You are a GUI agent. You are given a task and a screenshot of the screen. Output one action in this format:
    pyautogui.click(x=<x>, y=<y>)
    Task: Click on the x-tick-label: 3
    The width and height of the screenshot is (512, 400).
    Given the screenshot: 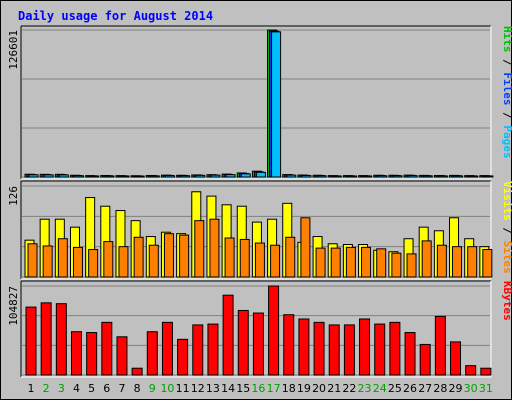 What is the action you would take?
    pyautogui.click(x=61, y=388)
    